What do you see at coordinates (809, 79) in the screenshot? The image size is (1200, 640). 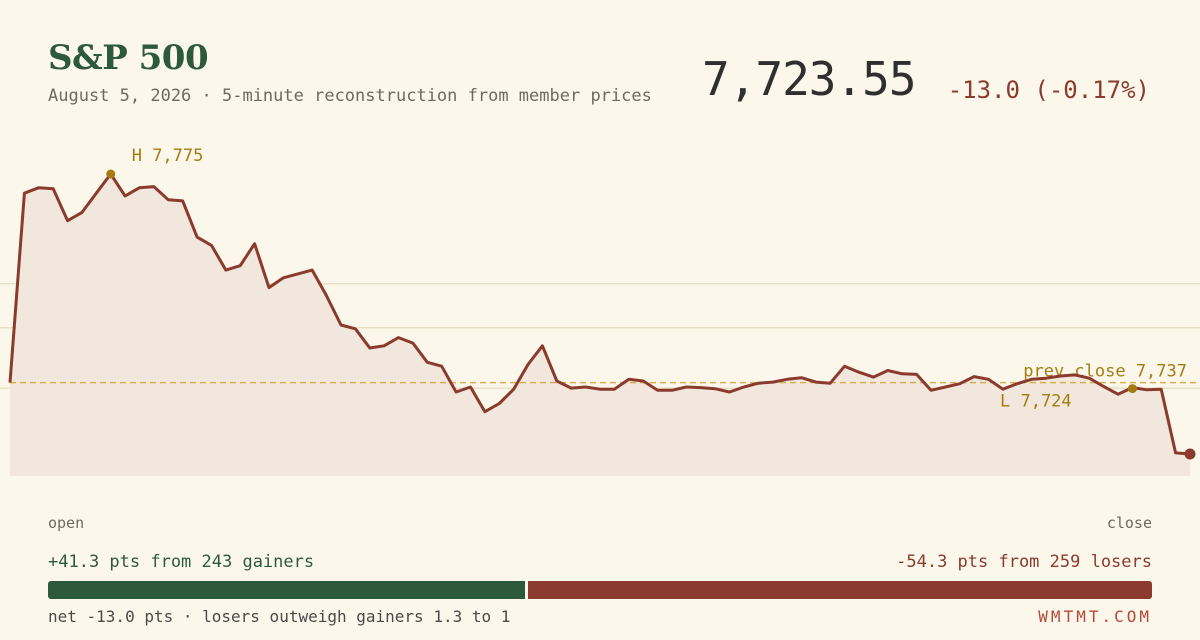 I see `index-price: 7,723.55` at bounding box center [809, 79].